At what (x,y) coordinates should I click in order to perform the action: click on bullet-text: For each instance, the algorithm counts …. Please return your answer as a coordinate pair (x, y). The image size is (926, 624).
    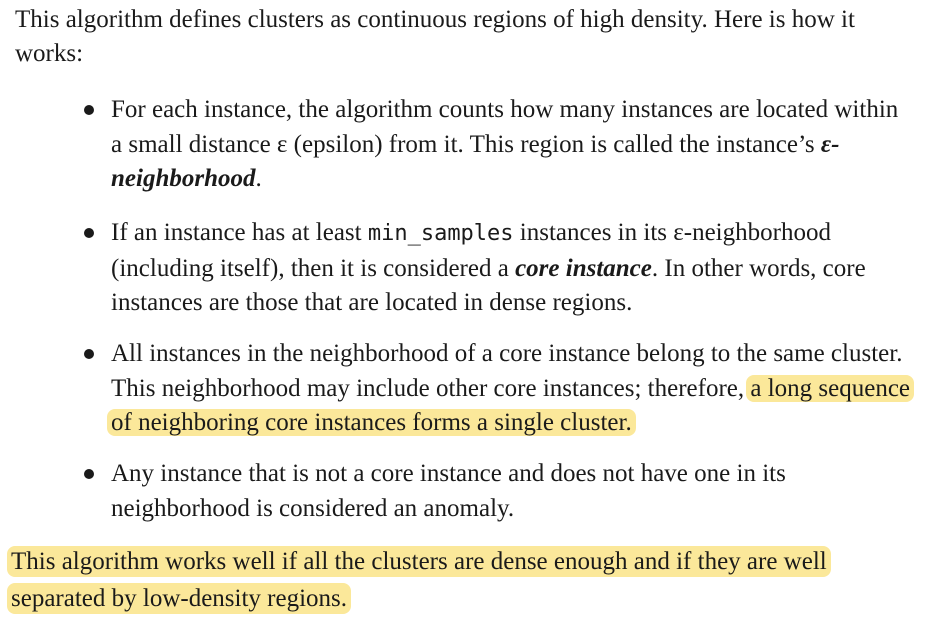
    Looking at the image, I should click on (505, 127).